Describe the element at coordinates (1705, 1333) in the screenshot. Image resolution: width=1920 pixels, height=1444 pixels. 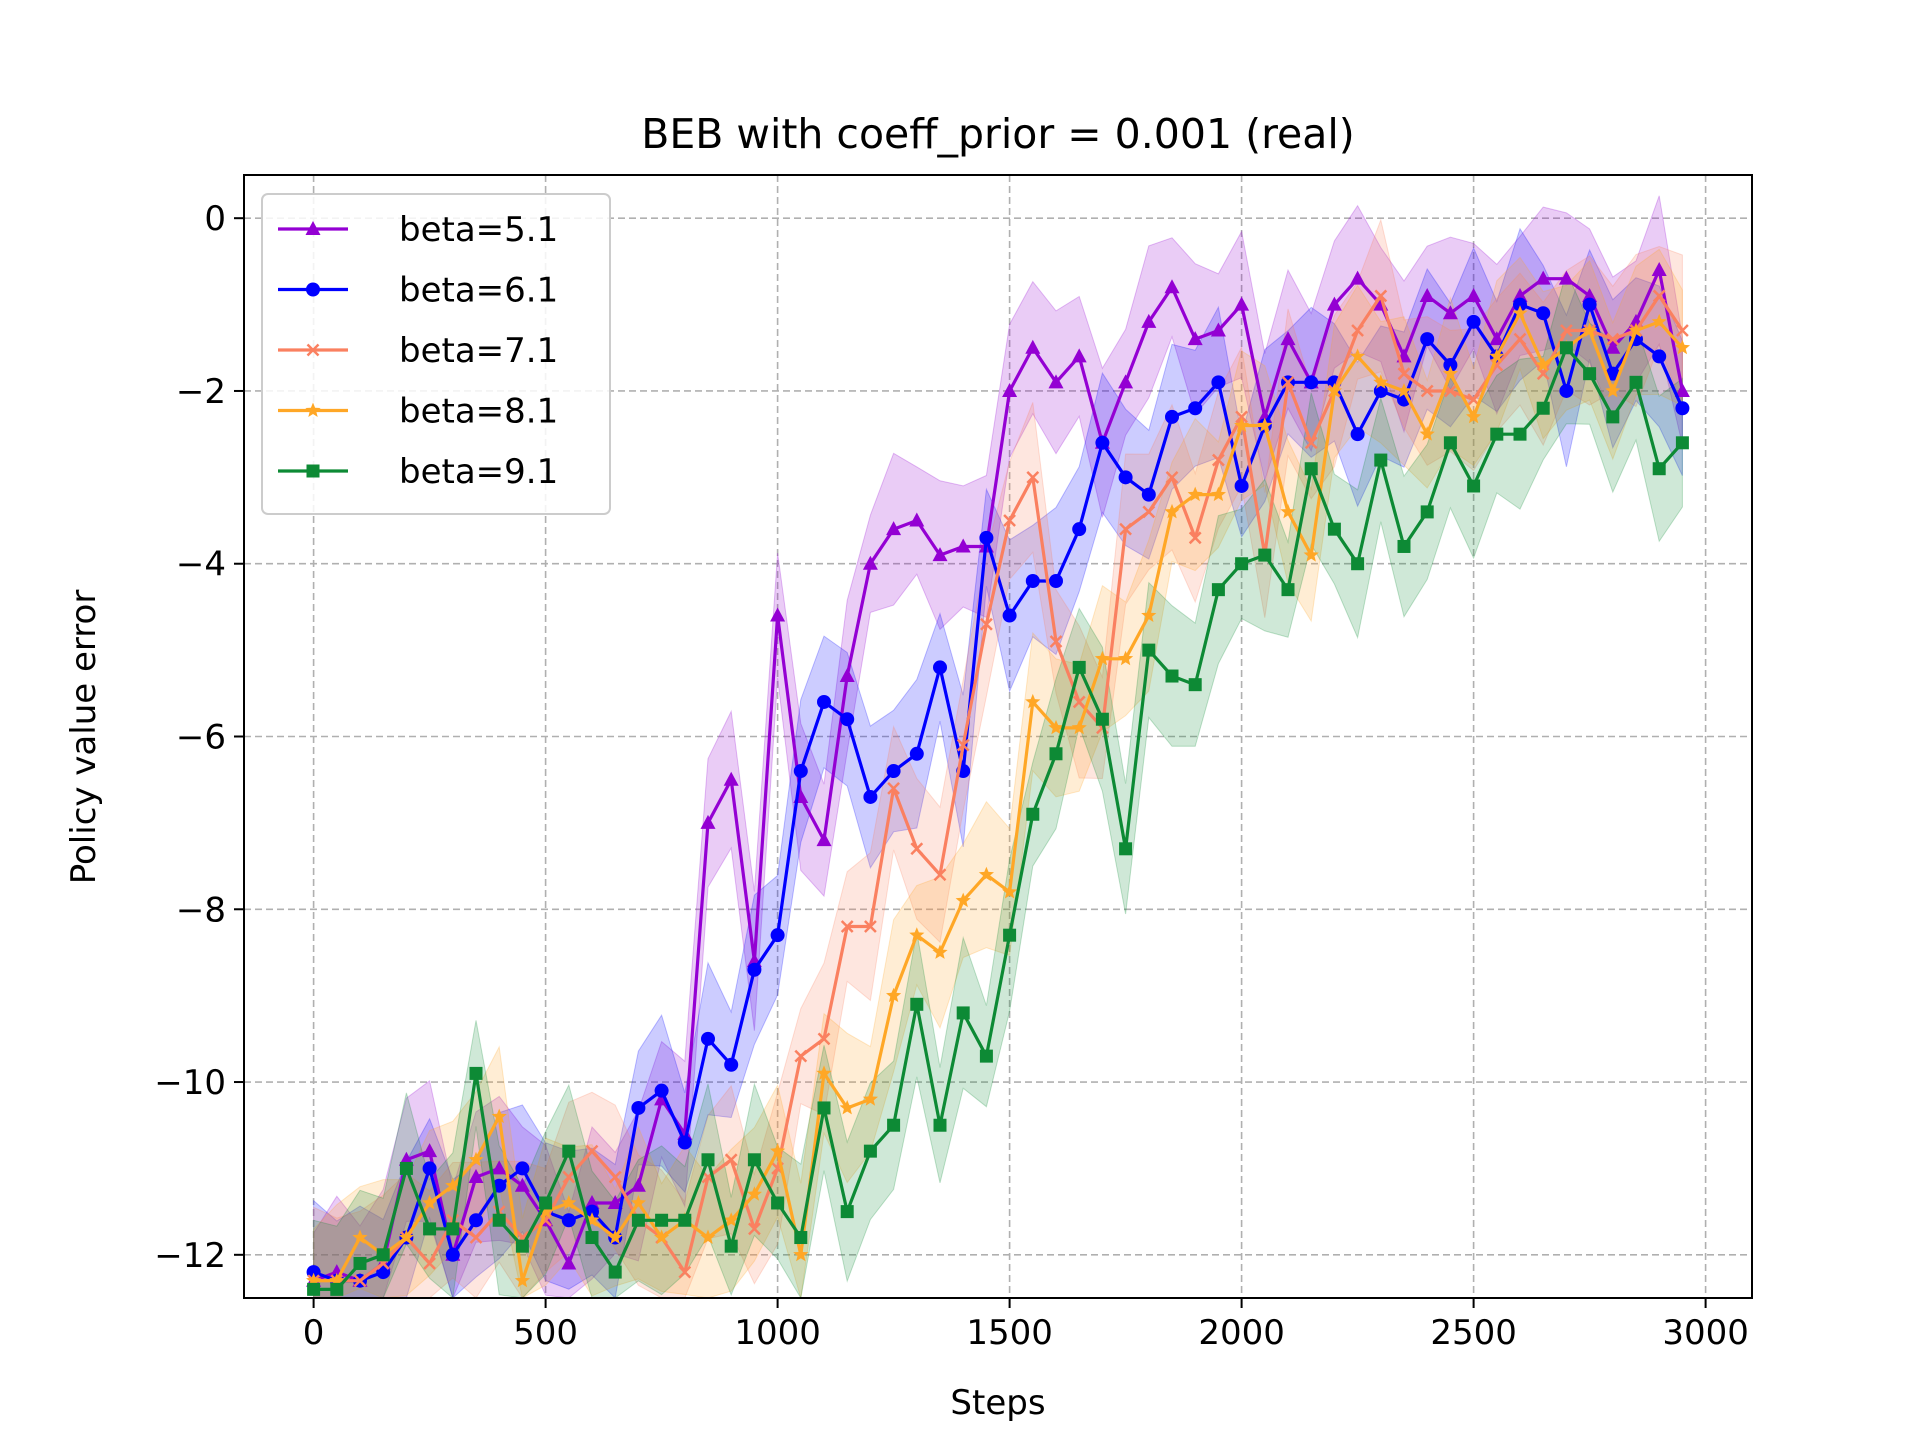
I see `x-tick-label: 3000` at that location.